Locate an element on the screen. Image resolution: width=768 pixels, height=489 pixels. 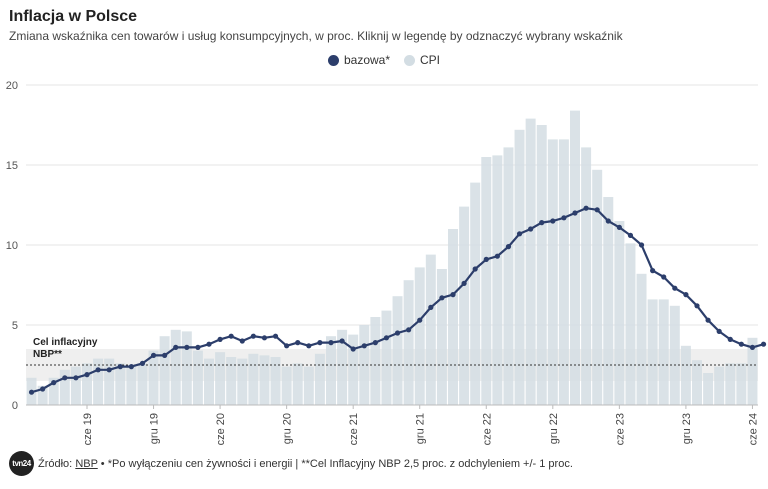
x-tick-label: gru 23 is located at coordinates (687, 428).